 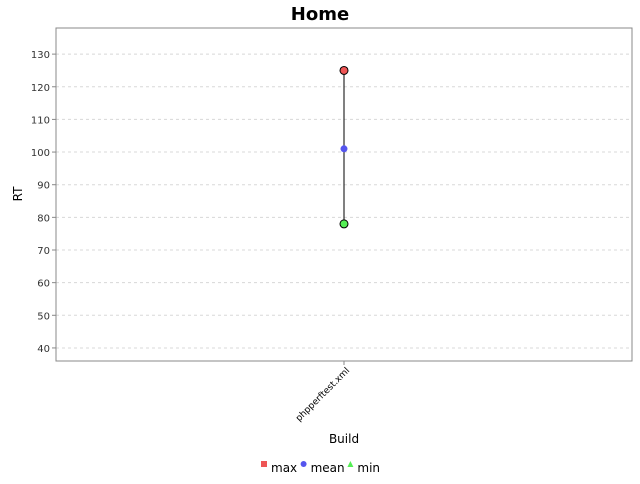 I want to click on legend-label-min: min, so click(x=368, y=468).